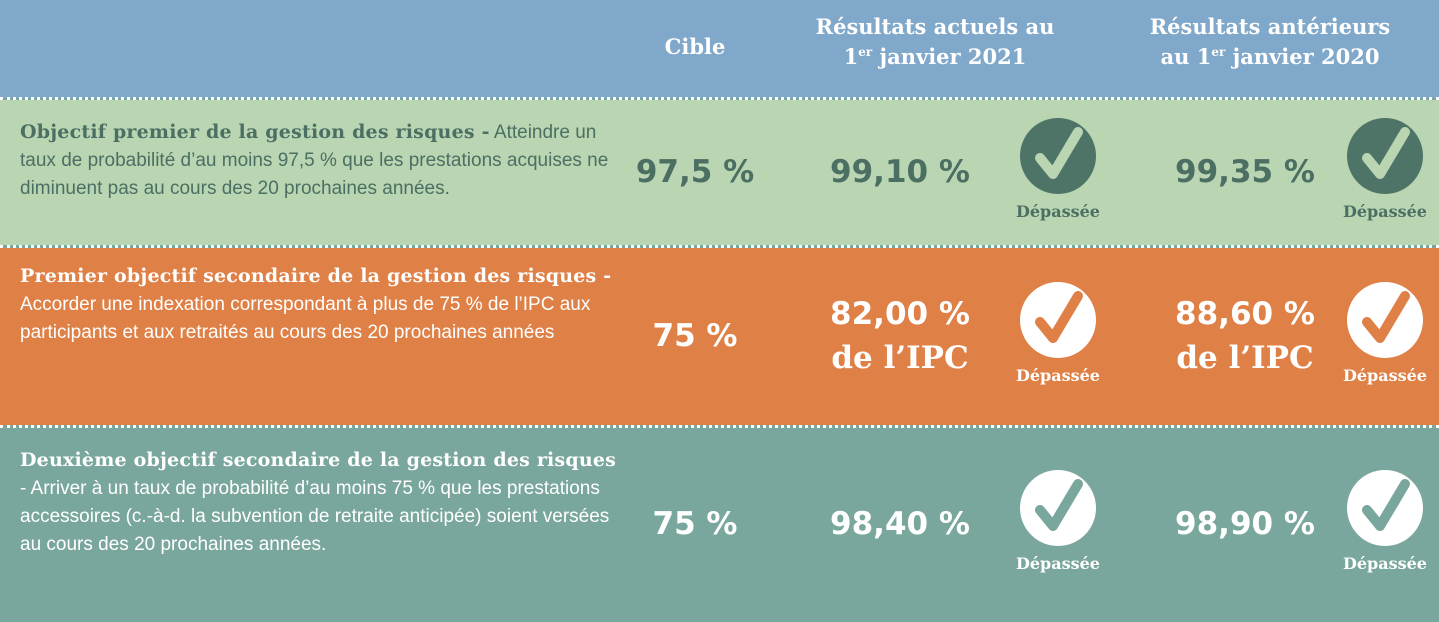 The width and height of the screenshot is (1439, 622). What do you see at coordinates (1270, 26) in the screenshot?
I see `column-header-line: Résultats antérieurs` at bounding box center [1270, 26].